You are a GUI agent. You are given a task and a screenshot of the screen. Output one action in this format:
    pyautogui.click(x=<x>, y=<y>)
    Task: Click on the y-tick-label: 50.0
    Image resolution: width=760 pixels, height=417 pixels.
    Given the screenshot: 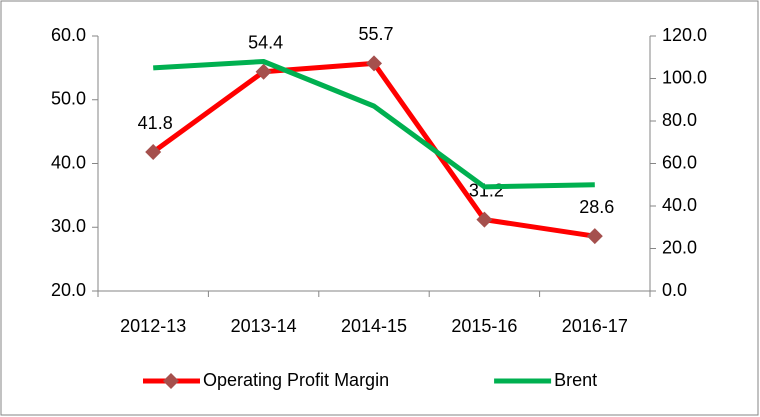 What is the action you would take?
    pyautogui.click(x=68, y=99)
    